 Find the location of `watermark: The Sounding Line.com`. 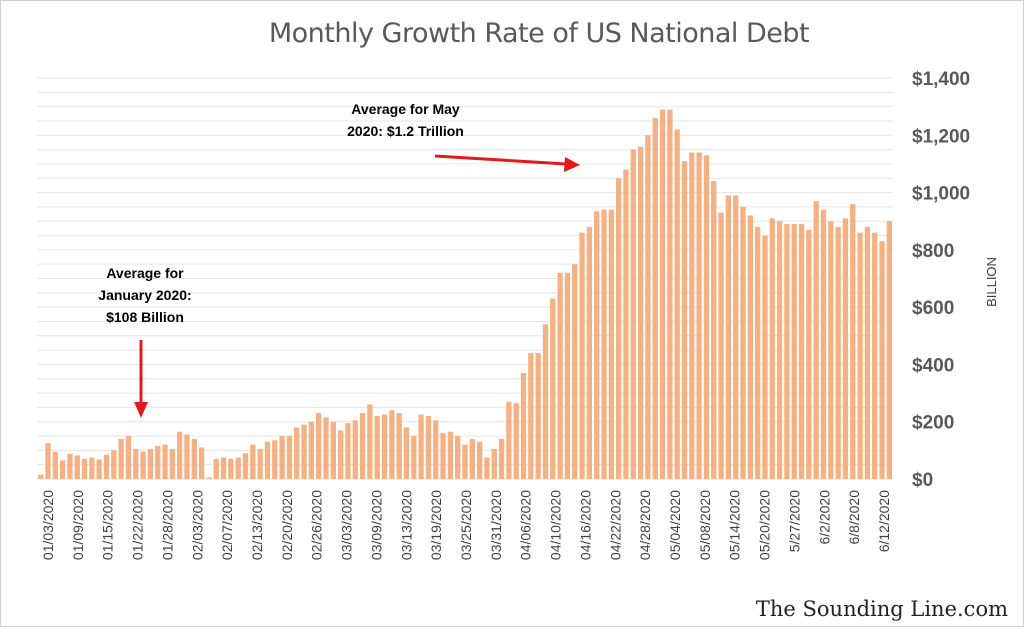

watermark: The Sounding Line.com is located at coordinates (881, 609).